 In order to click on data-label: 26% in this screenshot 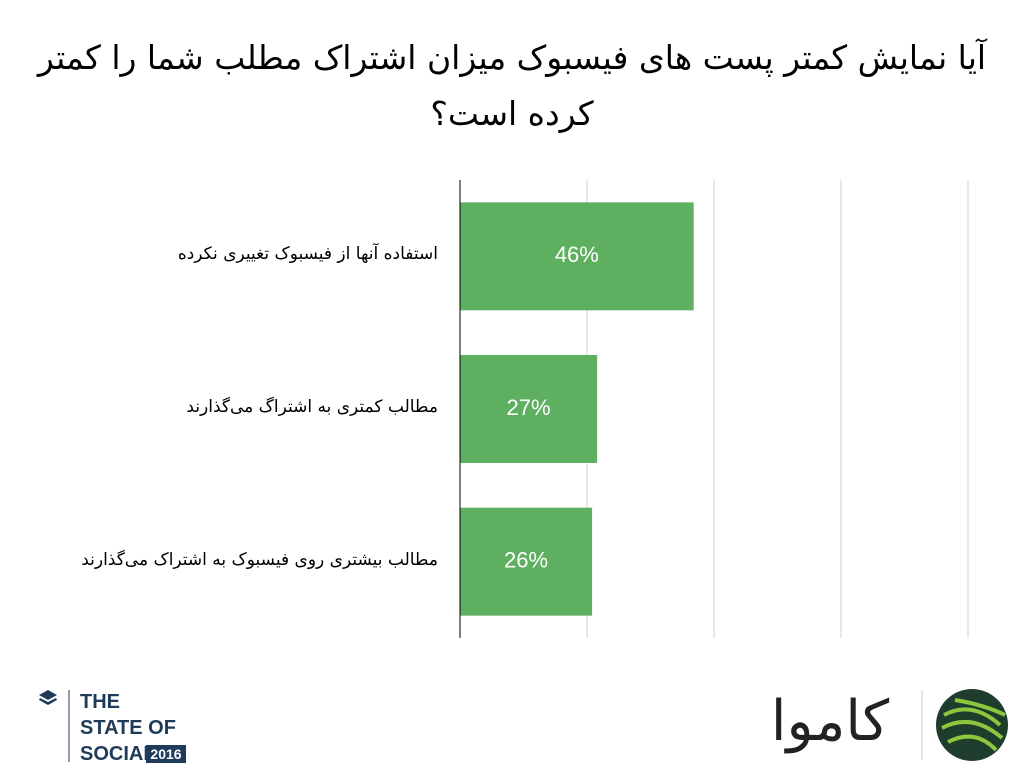, I will do `click(526, 559)`.